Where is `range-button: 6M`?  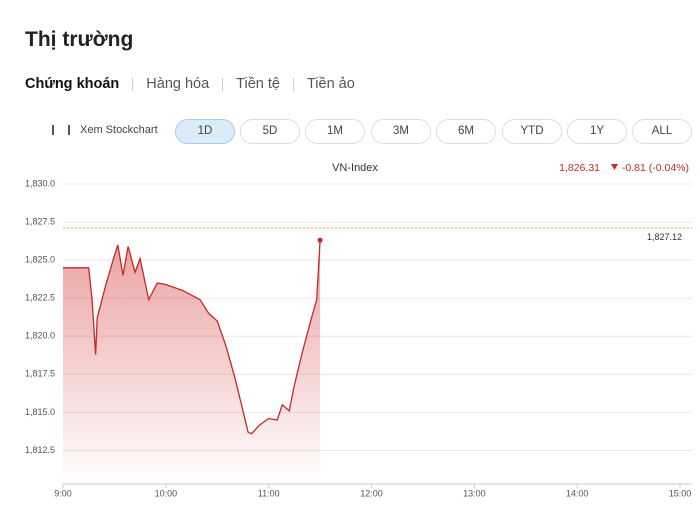
range-button: 6M is located at coordinates (466, 131).